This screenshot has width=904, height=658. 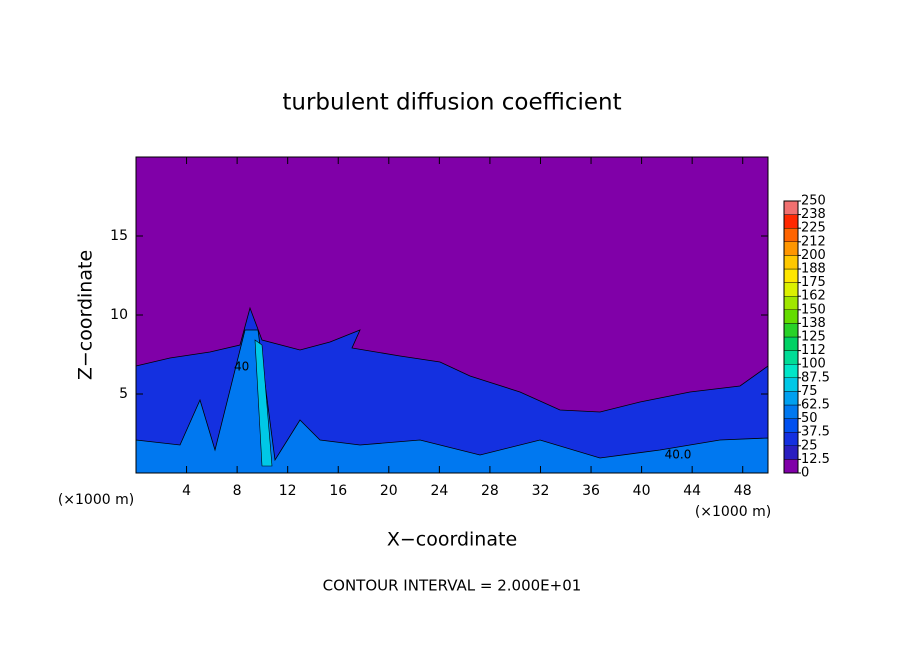 What do you see at coordinates (813, 309) in the screenshot?
I see `colorbar-label: 150` at bounding box center [813, 309].